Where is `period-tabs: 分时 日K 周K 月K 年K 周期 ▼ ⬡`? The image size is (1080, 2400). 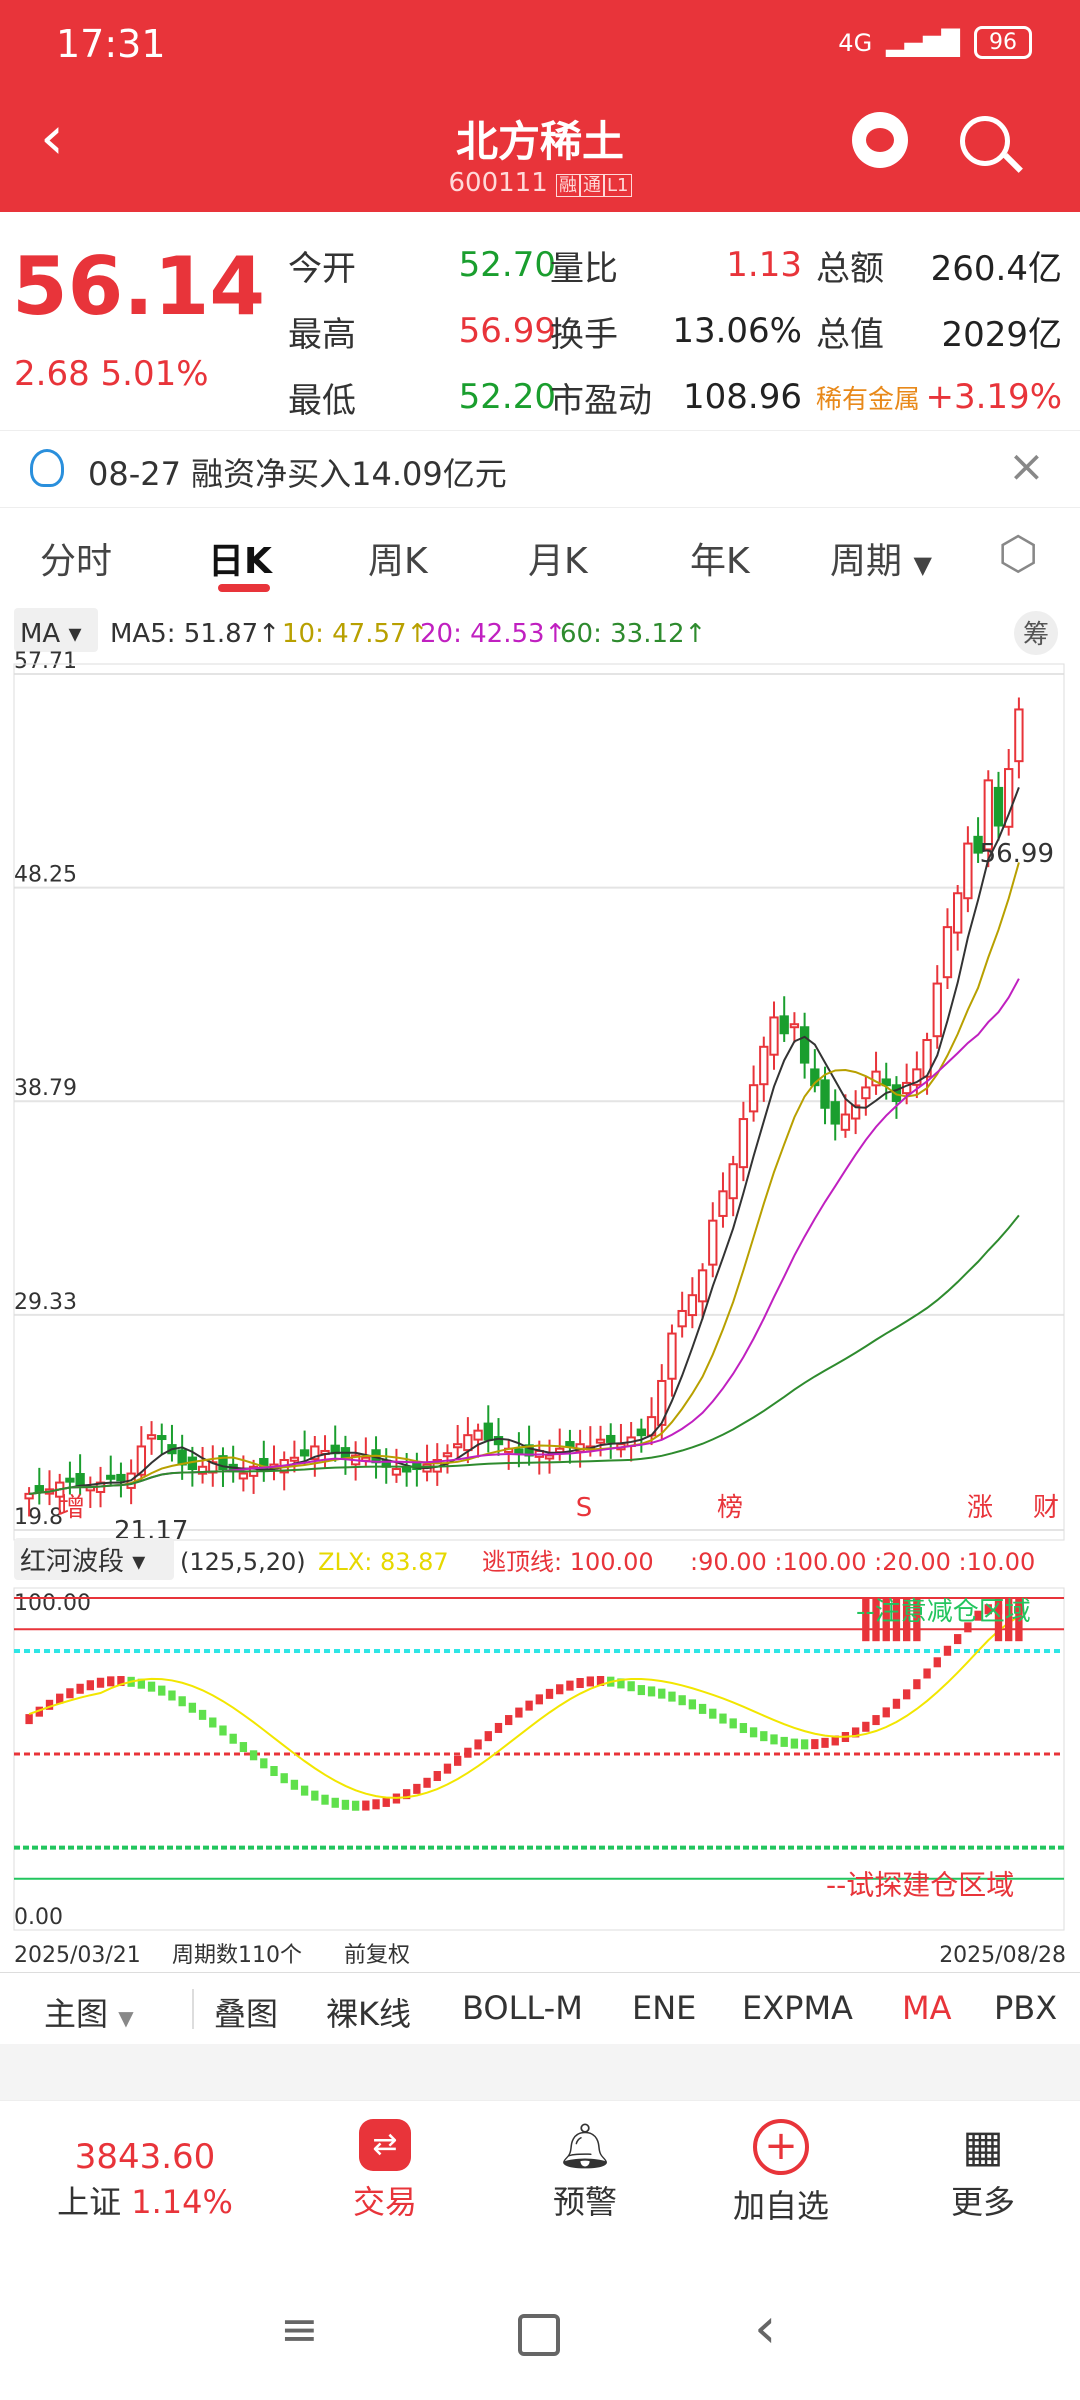
period-tabs: 分时 日K 周K 月K 年K 周期 ▼ ⬡ is located at coordinates (540, 554).